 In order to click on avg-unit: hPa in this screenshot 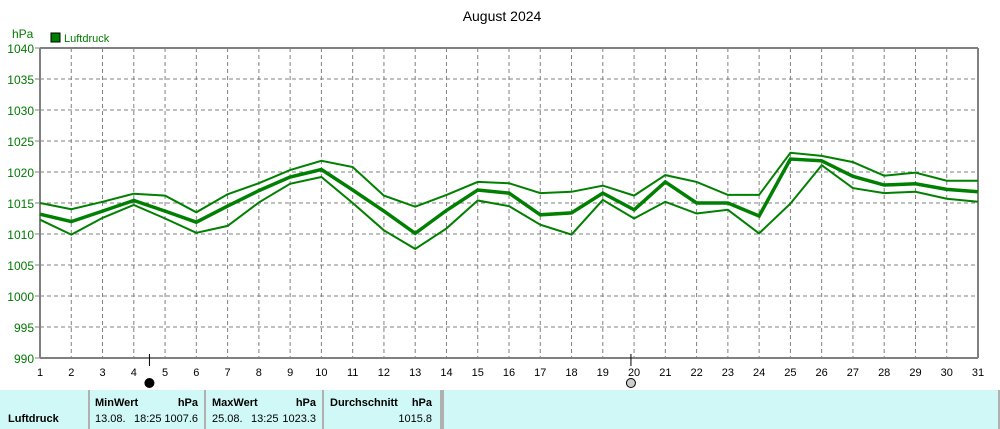, I will do `click(421, 403)`.